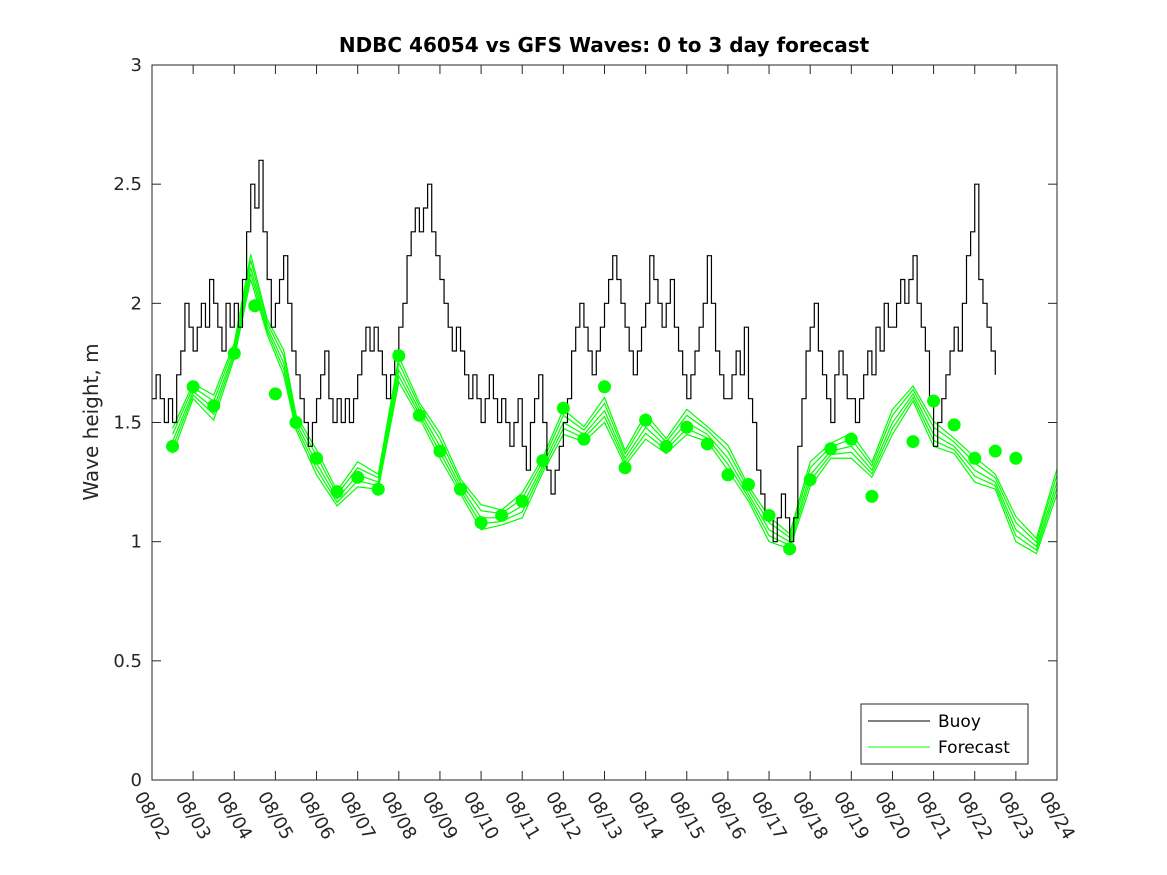  What do you see at coordinates (127, 184) in the screenshot?
I see `y-tick-label: 2.5` at bounding box center [127, 184].